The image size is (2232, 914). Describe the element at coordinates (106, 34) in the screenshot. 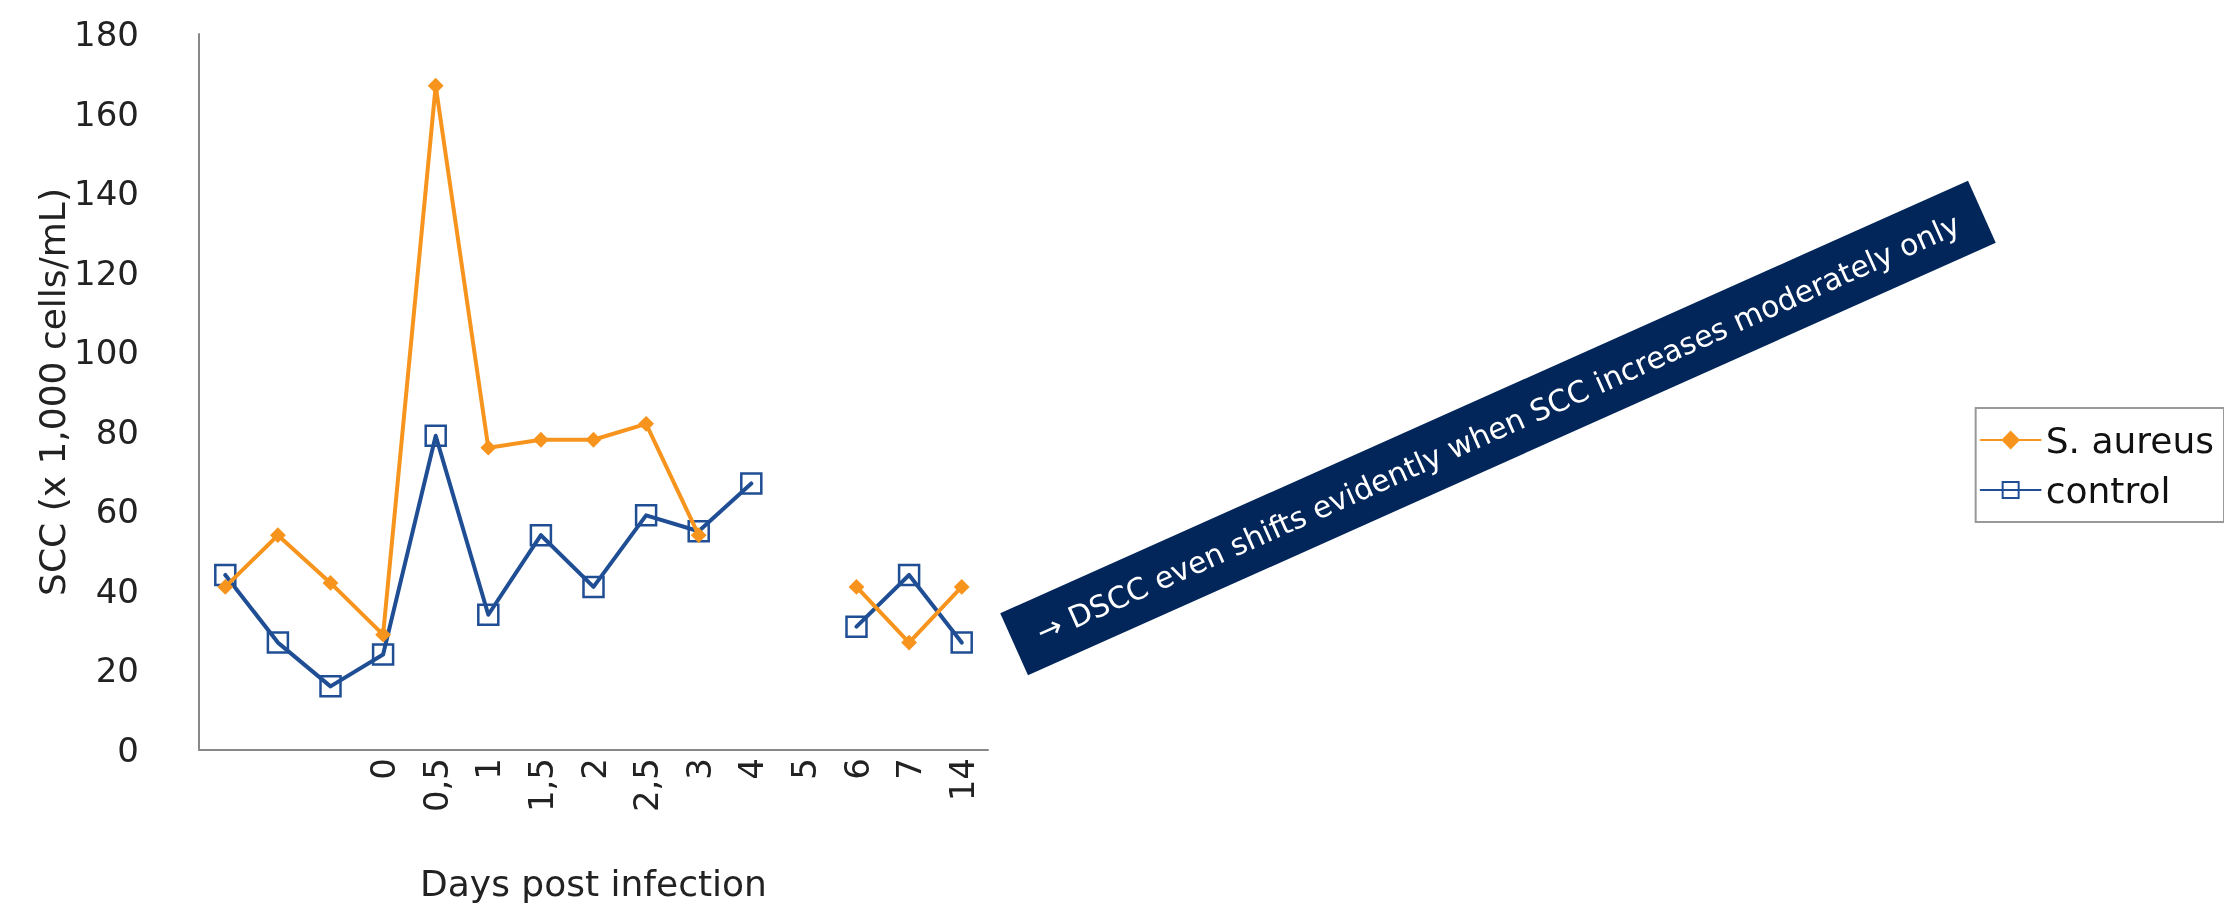

I see `y-tick-label: 180` at that location.